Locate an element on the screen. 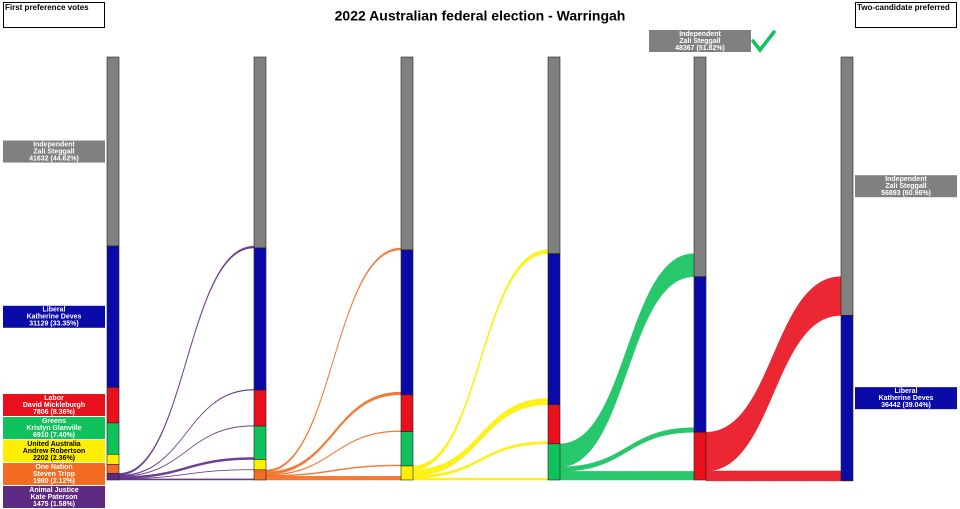 Image resolution: width=960 pixels, height=509 pixels. label-votes: 31129 (33.35%) is located at coordinates (53, 324).